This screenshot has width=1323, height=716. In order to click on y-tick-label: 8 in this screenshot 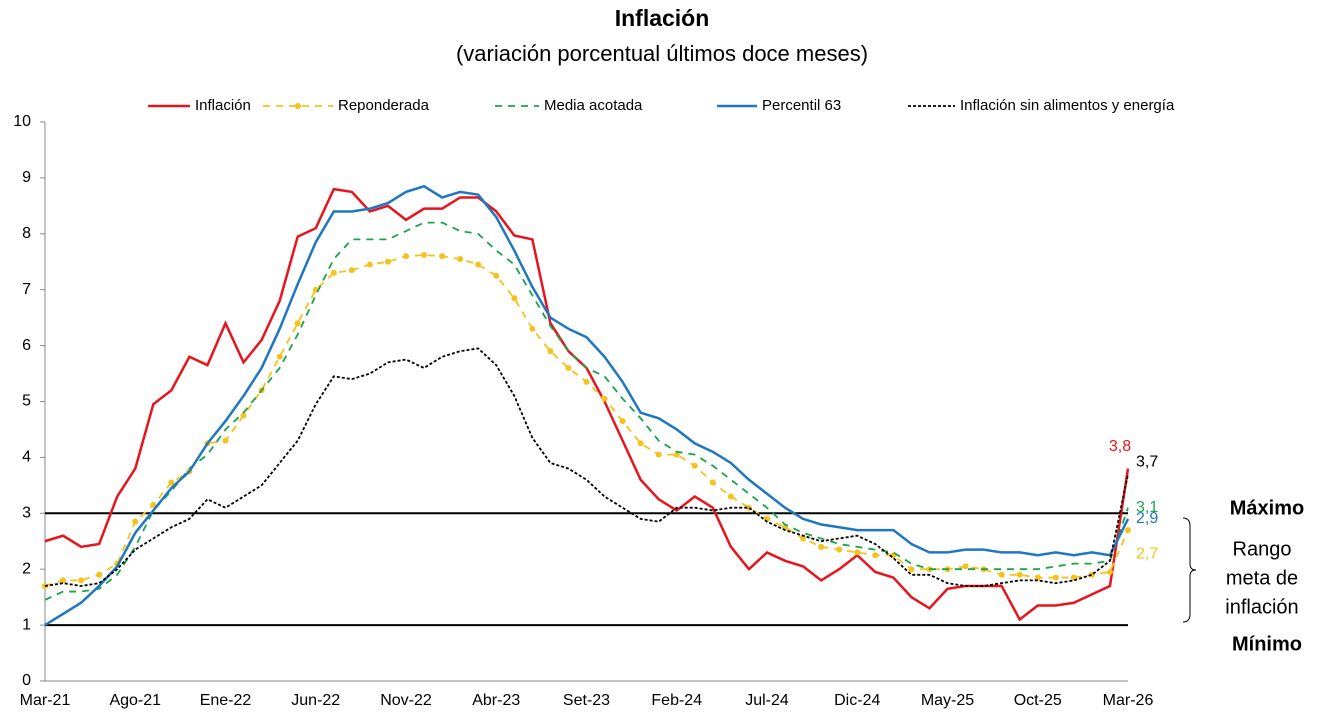, I will do `click(26, 233)`.